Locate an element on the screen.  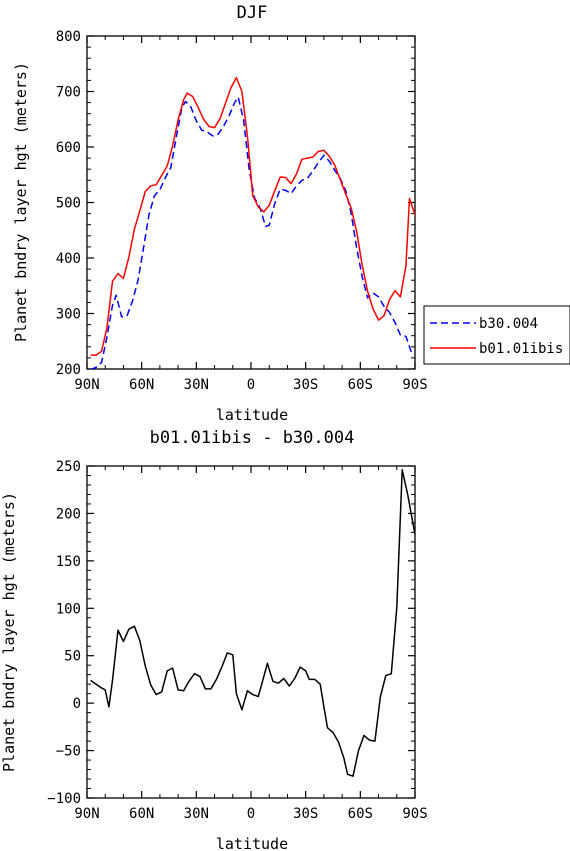
top-x-tick-label: 90S is located at coordinates (414, 385).